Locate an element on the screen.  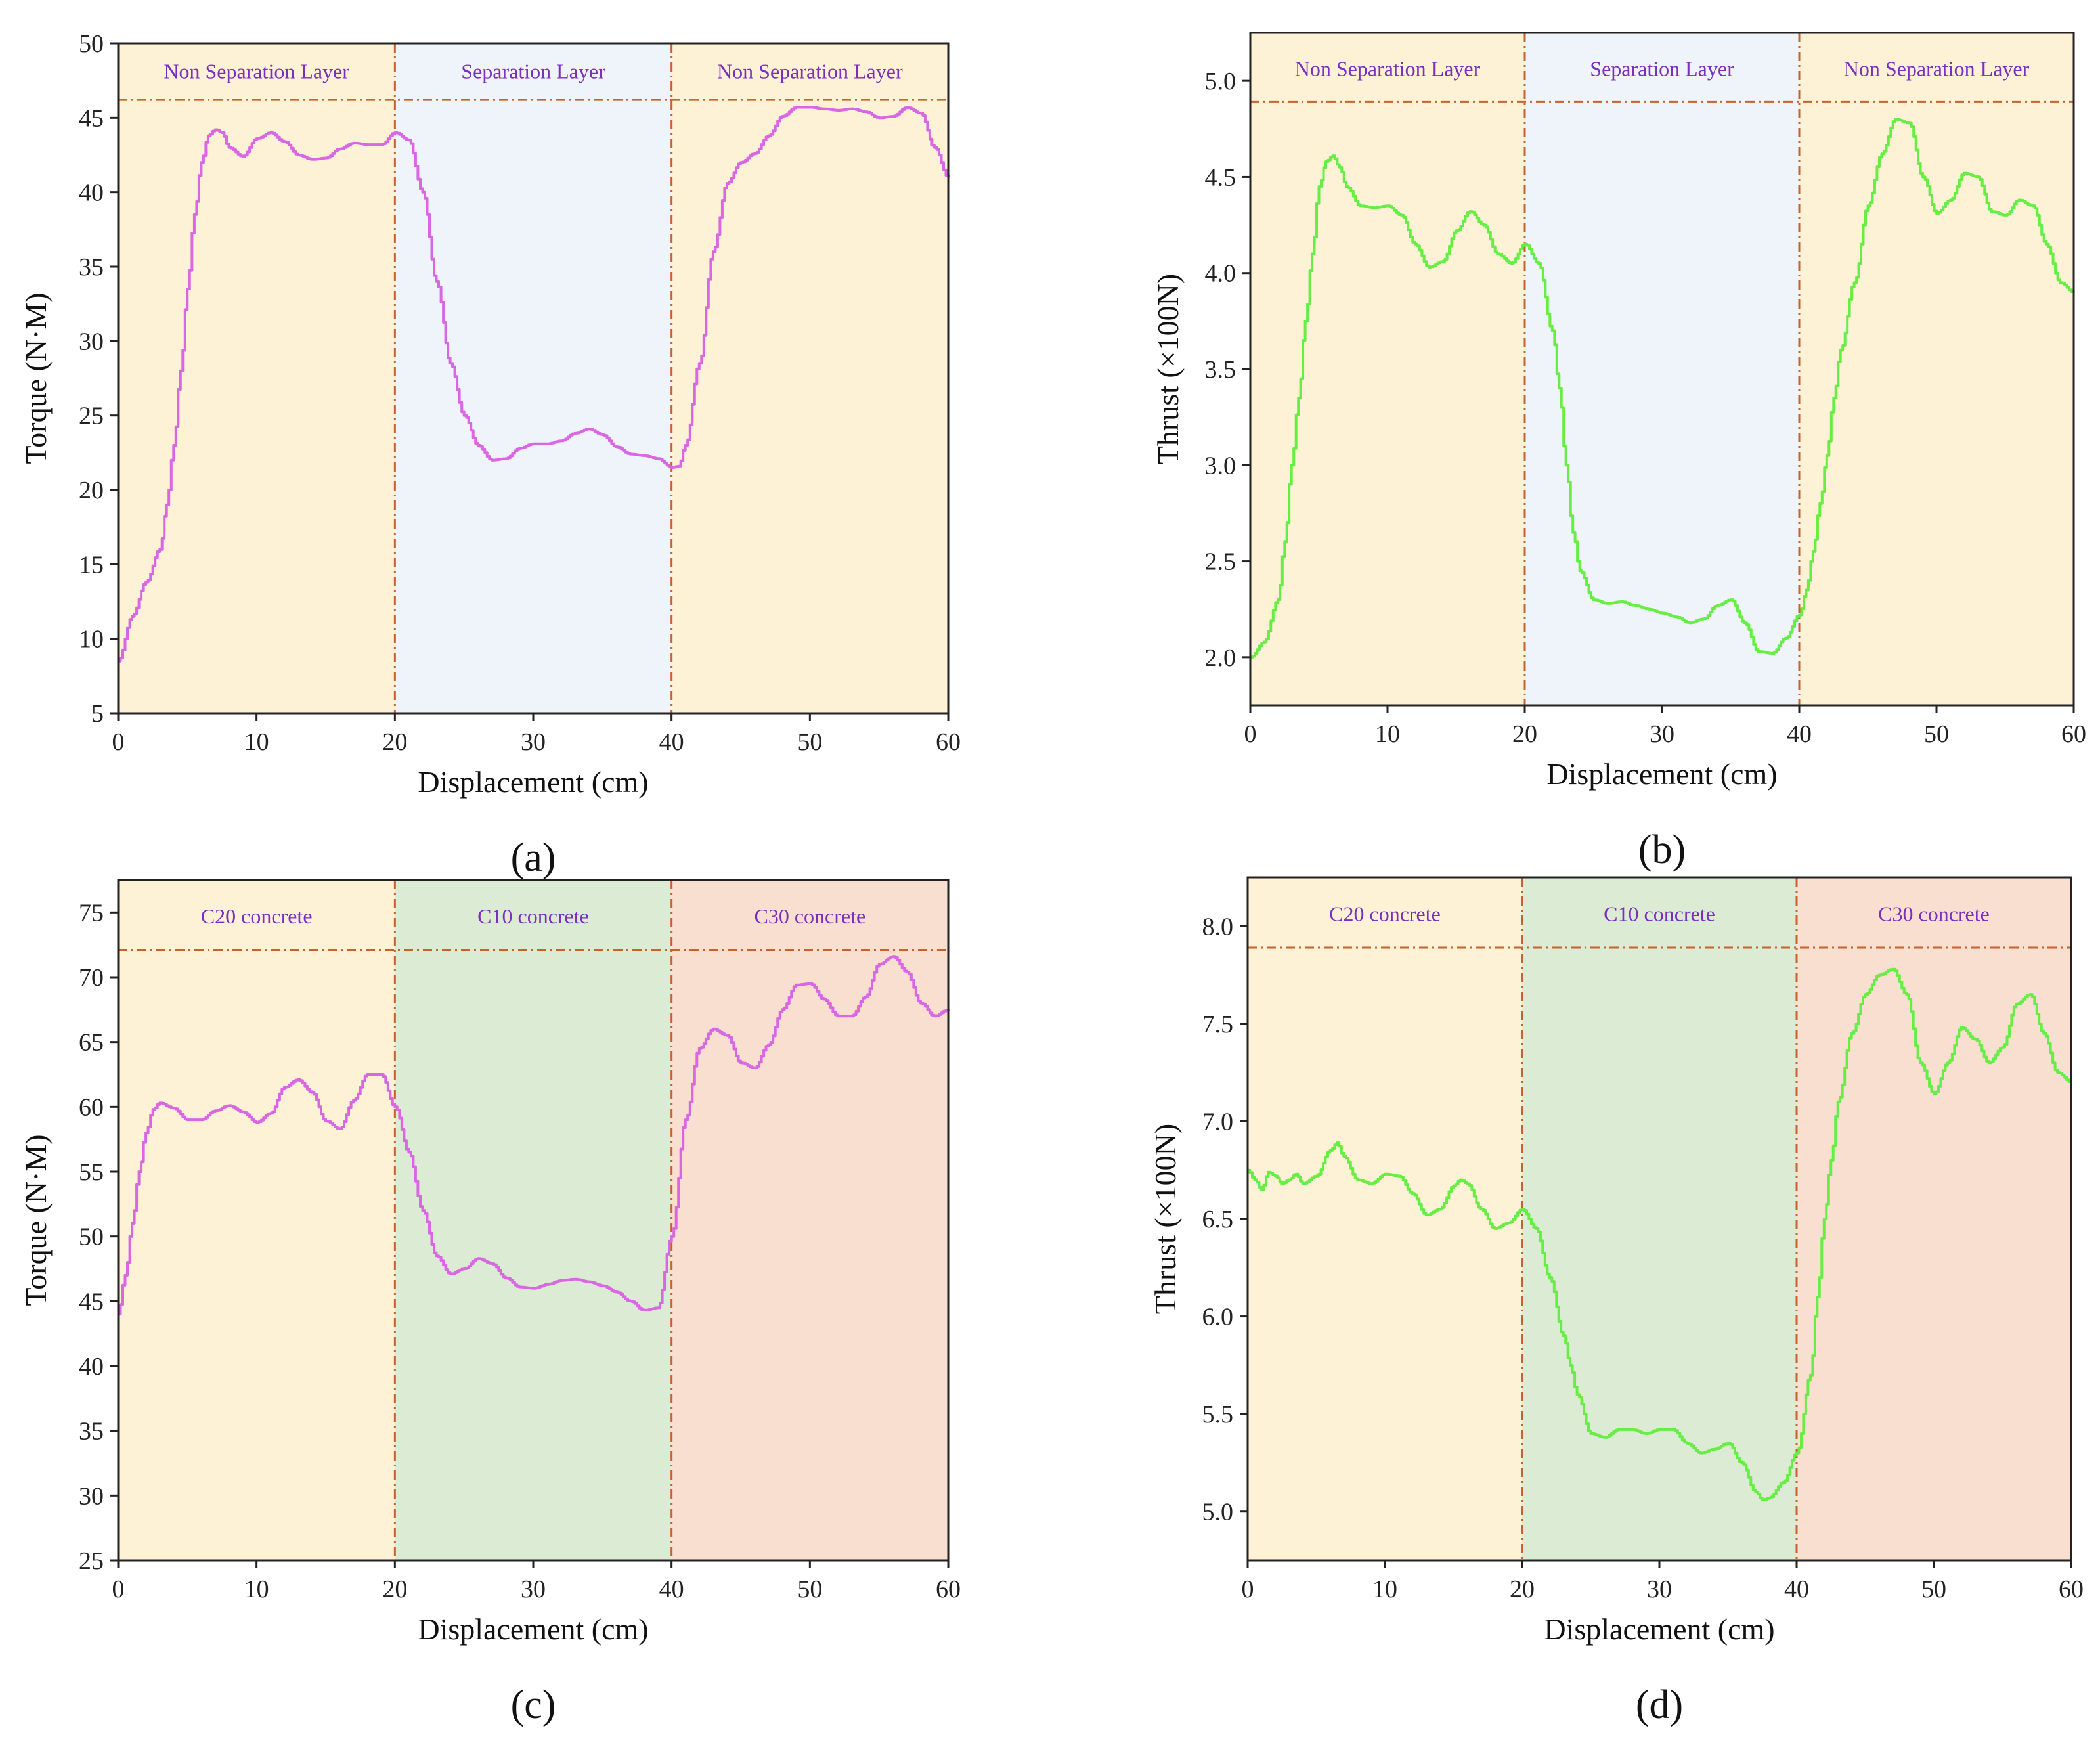
y-tick-label-b-2: 3.0 is located at coordinates (1220, 465).